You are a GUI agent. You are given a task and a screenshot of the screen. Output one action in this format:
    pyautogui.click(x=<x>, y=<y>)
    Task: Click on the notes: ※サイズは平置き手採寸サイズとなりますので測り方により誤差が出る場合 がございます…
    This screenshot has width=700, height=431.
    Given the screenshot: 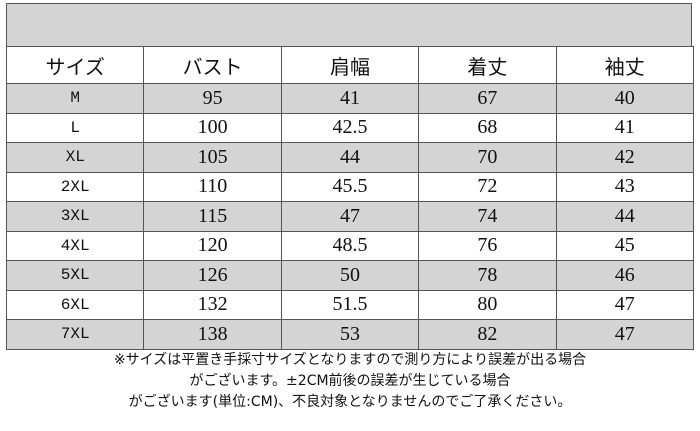 What is the action you would take?
    pyautogui.click(x=350, y=381)
    